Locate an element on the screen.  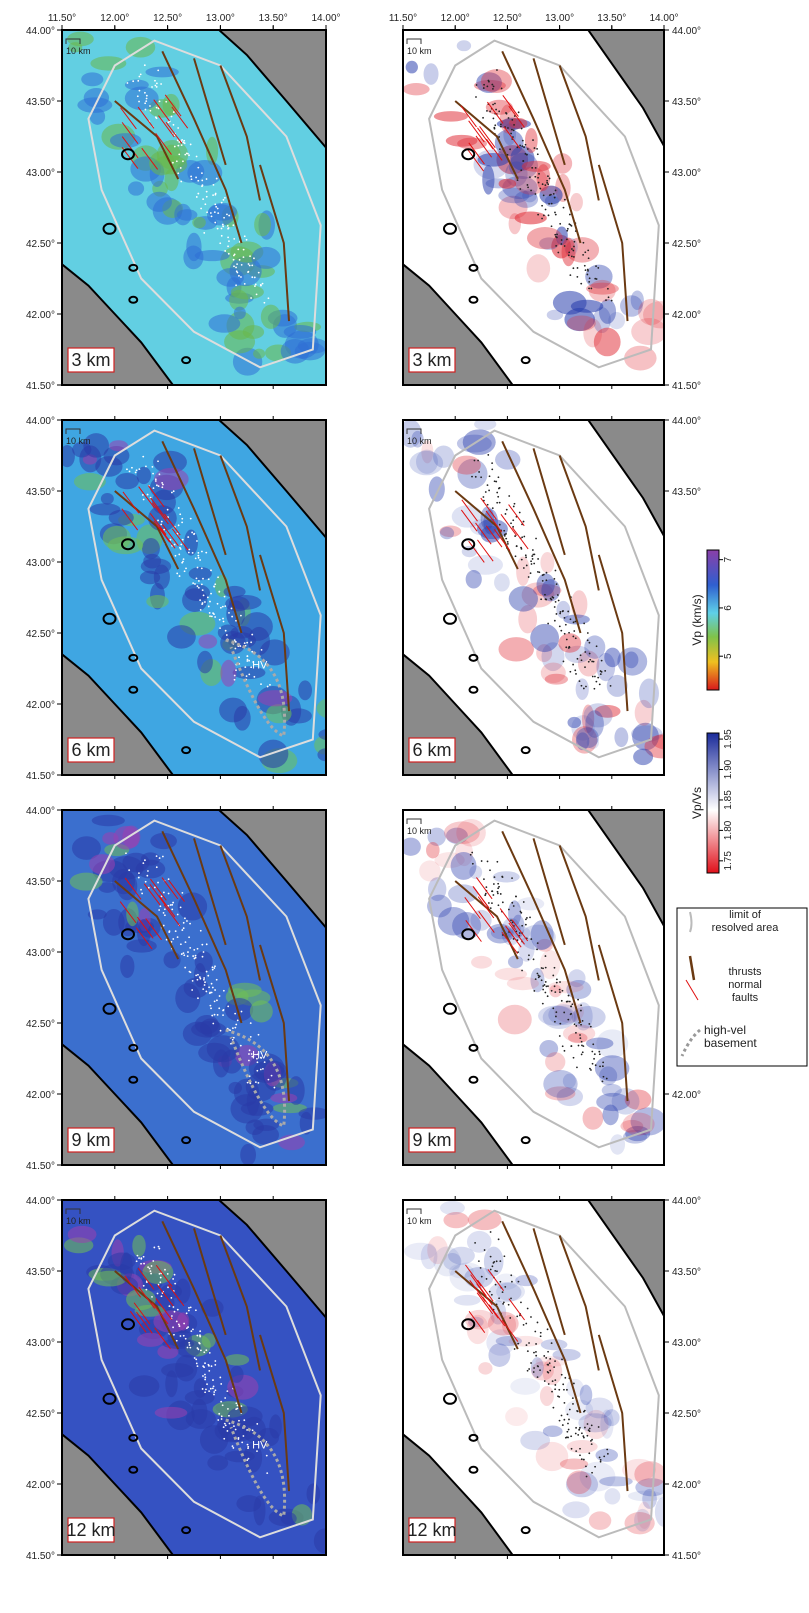
resolved-limit is located at coordinates (544, 1374).